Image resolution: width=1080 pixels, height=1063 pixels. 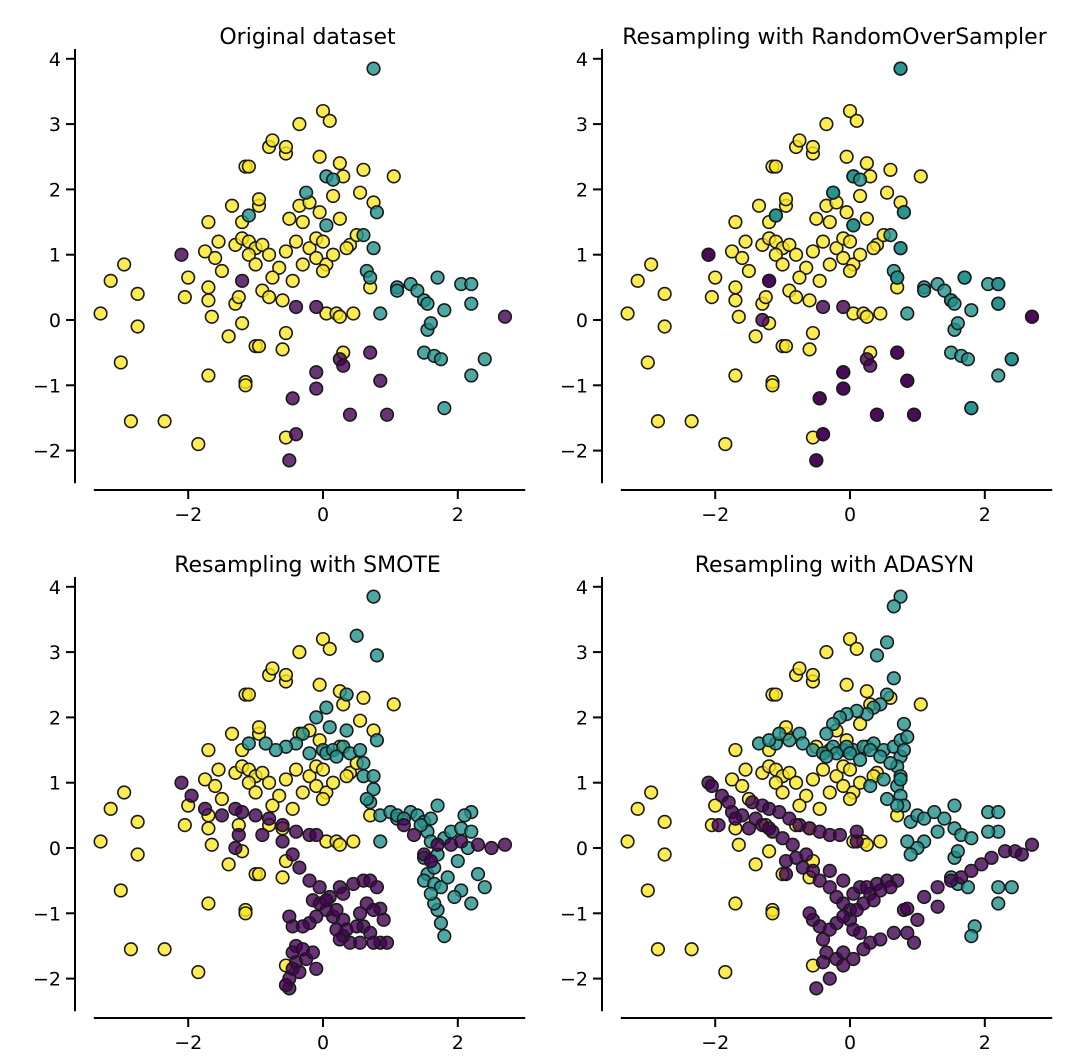 I want to click on y-tick-label: −2, so click(x=47, y=452).